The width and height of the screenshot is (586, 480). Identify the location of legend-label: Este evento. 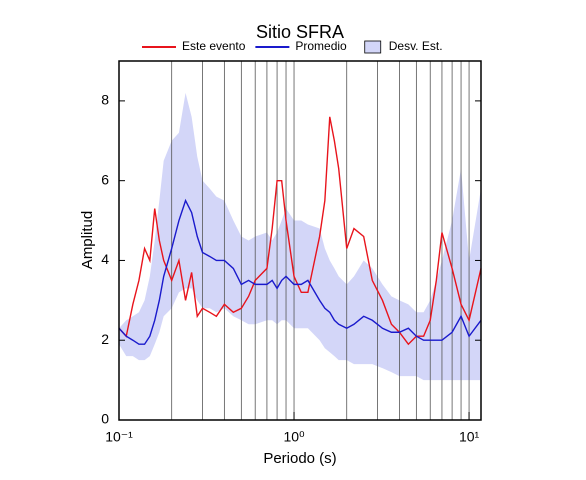
(214, 46).